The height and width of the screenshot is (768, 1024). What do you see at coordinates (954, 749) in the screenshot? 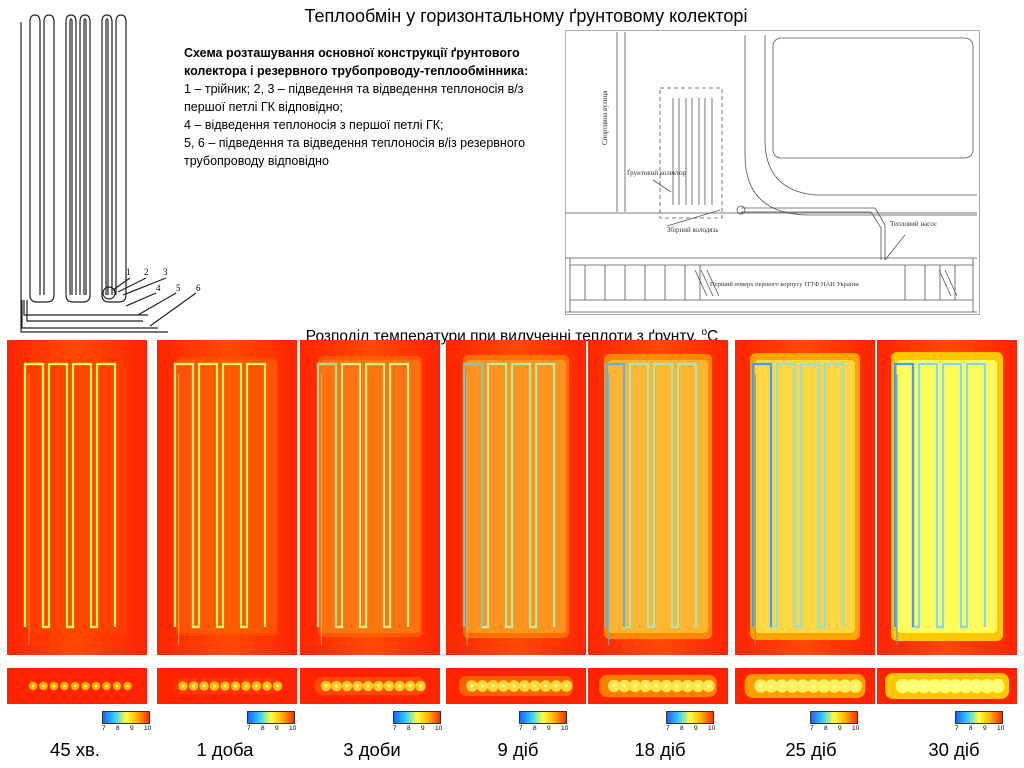
I see `panel-label-7: 30 діб` at bounding box center [954, 749].